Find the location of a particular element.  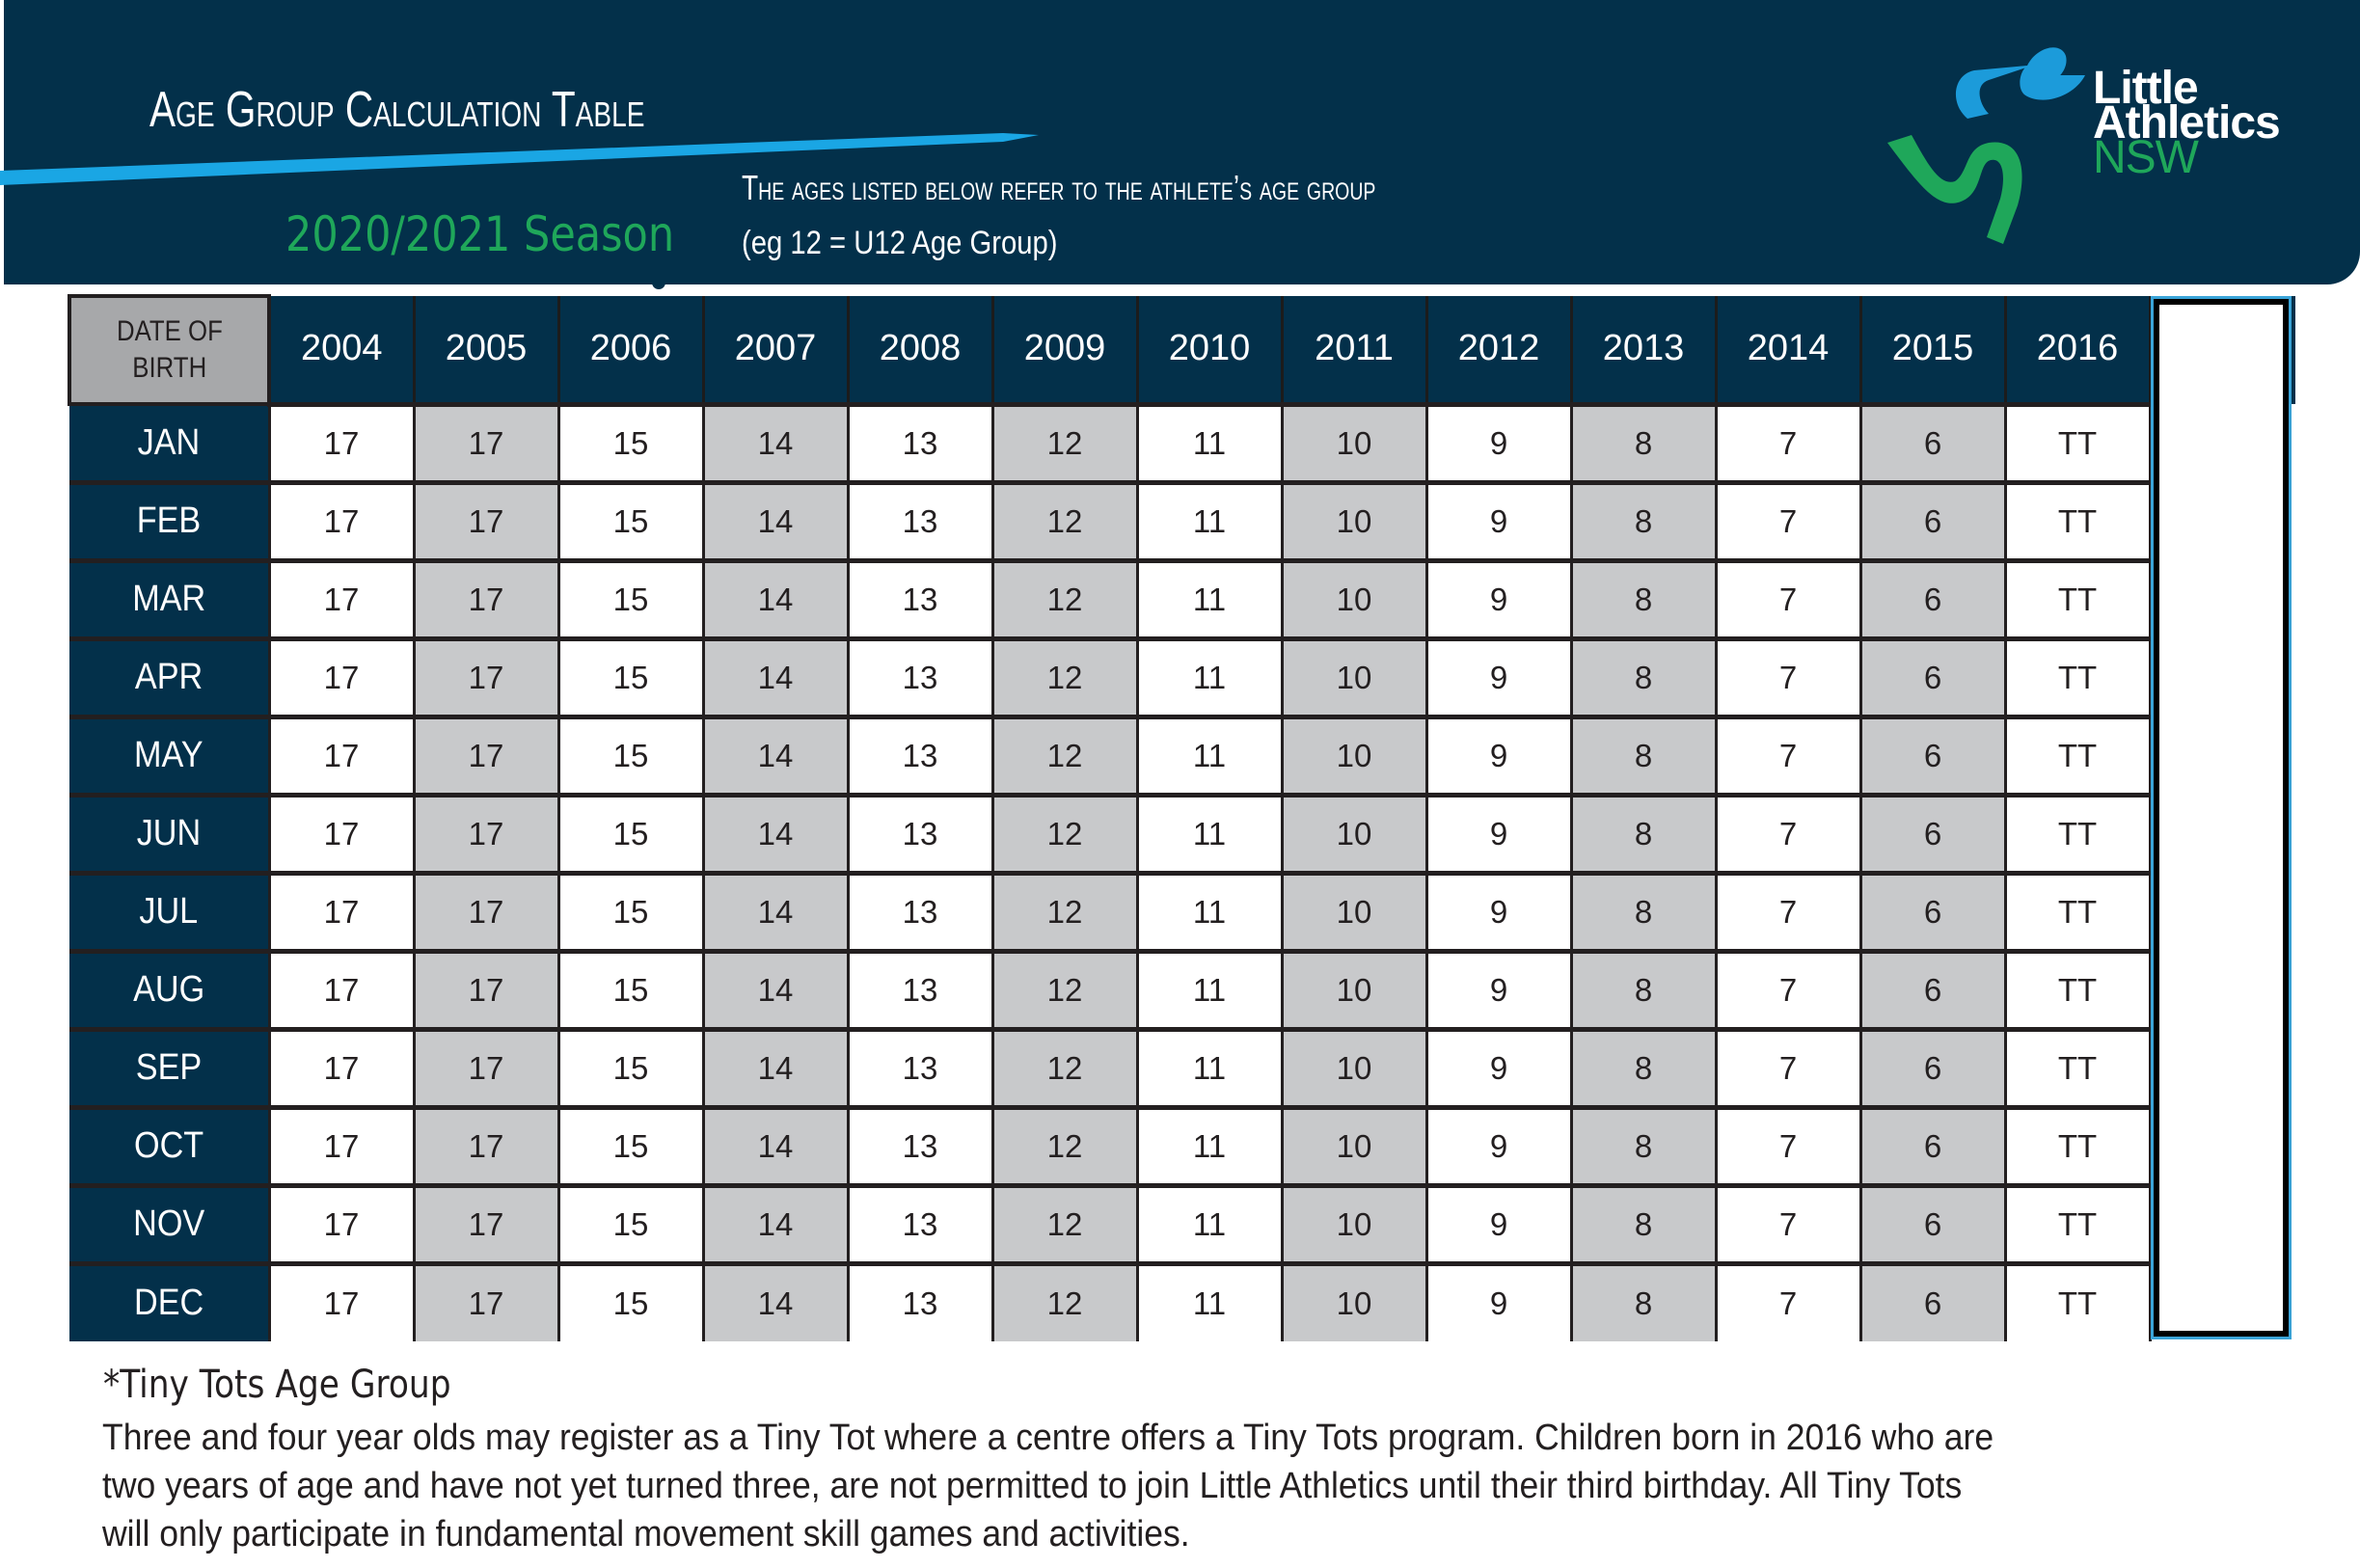

year-header: 2015 is located at coordinates (1931, 350).